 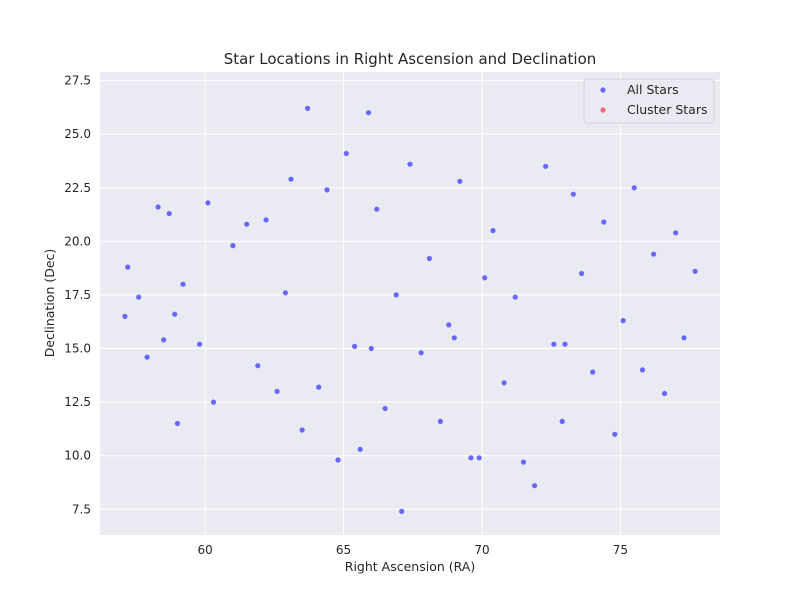 What do you see at coordinates (49, 303) in the screenshot?
I see `y-axis-label: Declination (Dec)` at bounding box center [49, 303].